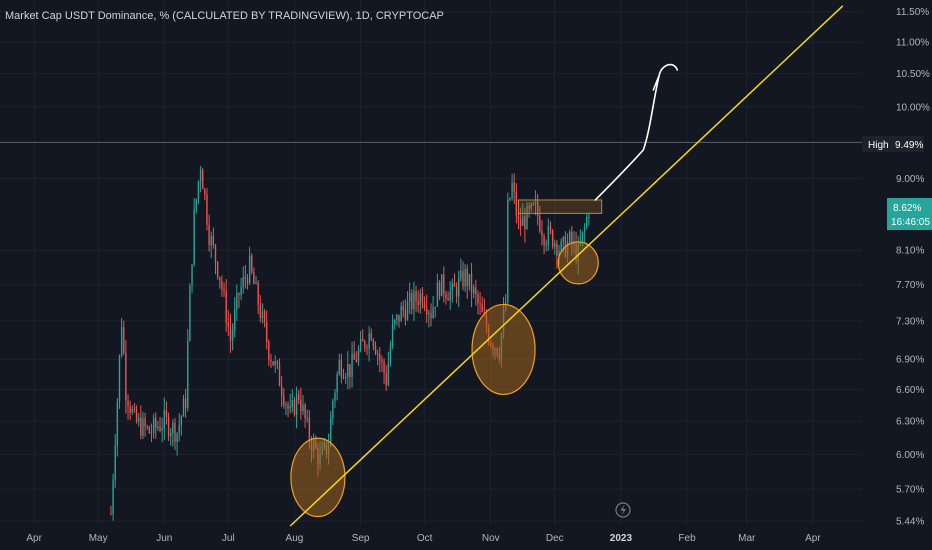  I want to click on x-tick-label: Dec, so click(555, 538).